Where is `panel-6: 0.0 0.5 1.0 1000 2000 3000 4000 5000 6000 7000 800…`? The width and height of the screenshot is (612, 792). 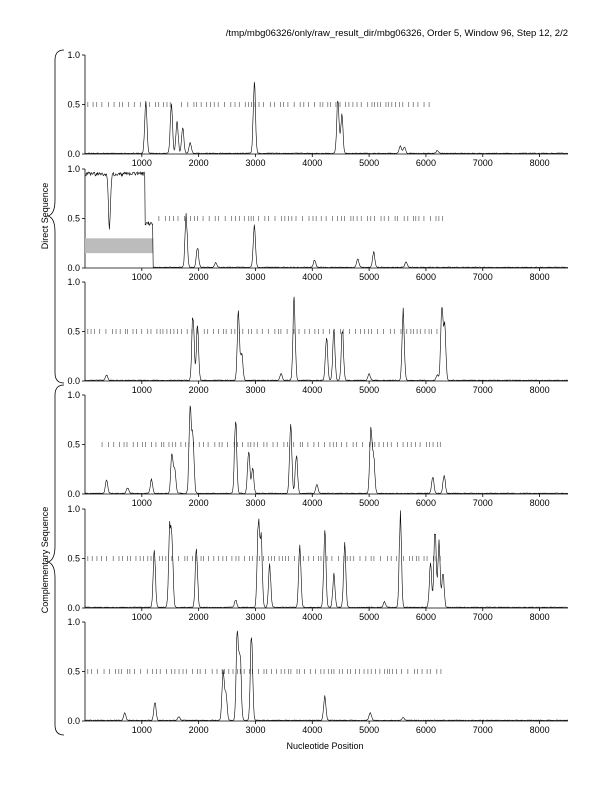 panel-6: 0.0 0.5 1.0 1000 2000 3000 4000 5000 6000 7000 800… is located at coordinates (318, 676).